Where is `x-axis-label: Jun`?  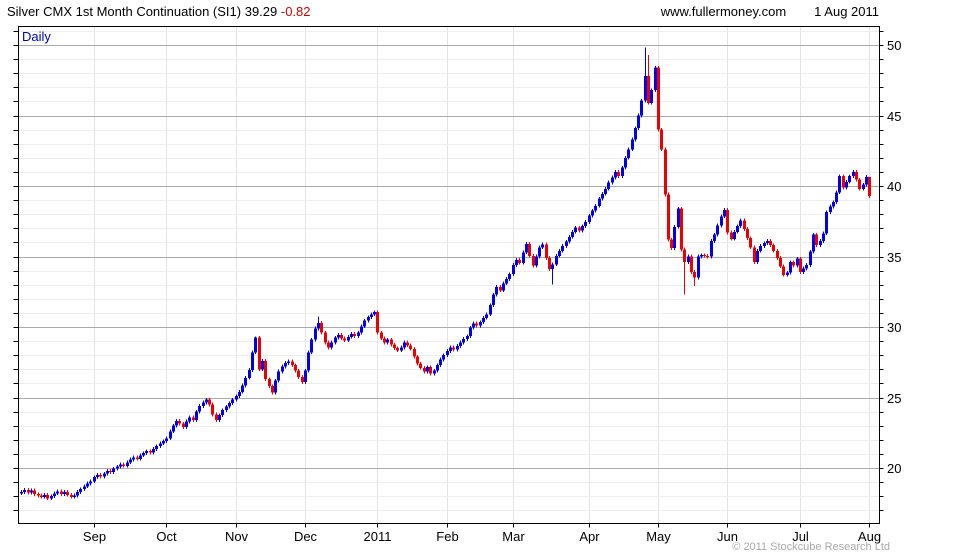 x-axis-label: Jun is located at coordinates (727, 536).